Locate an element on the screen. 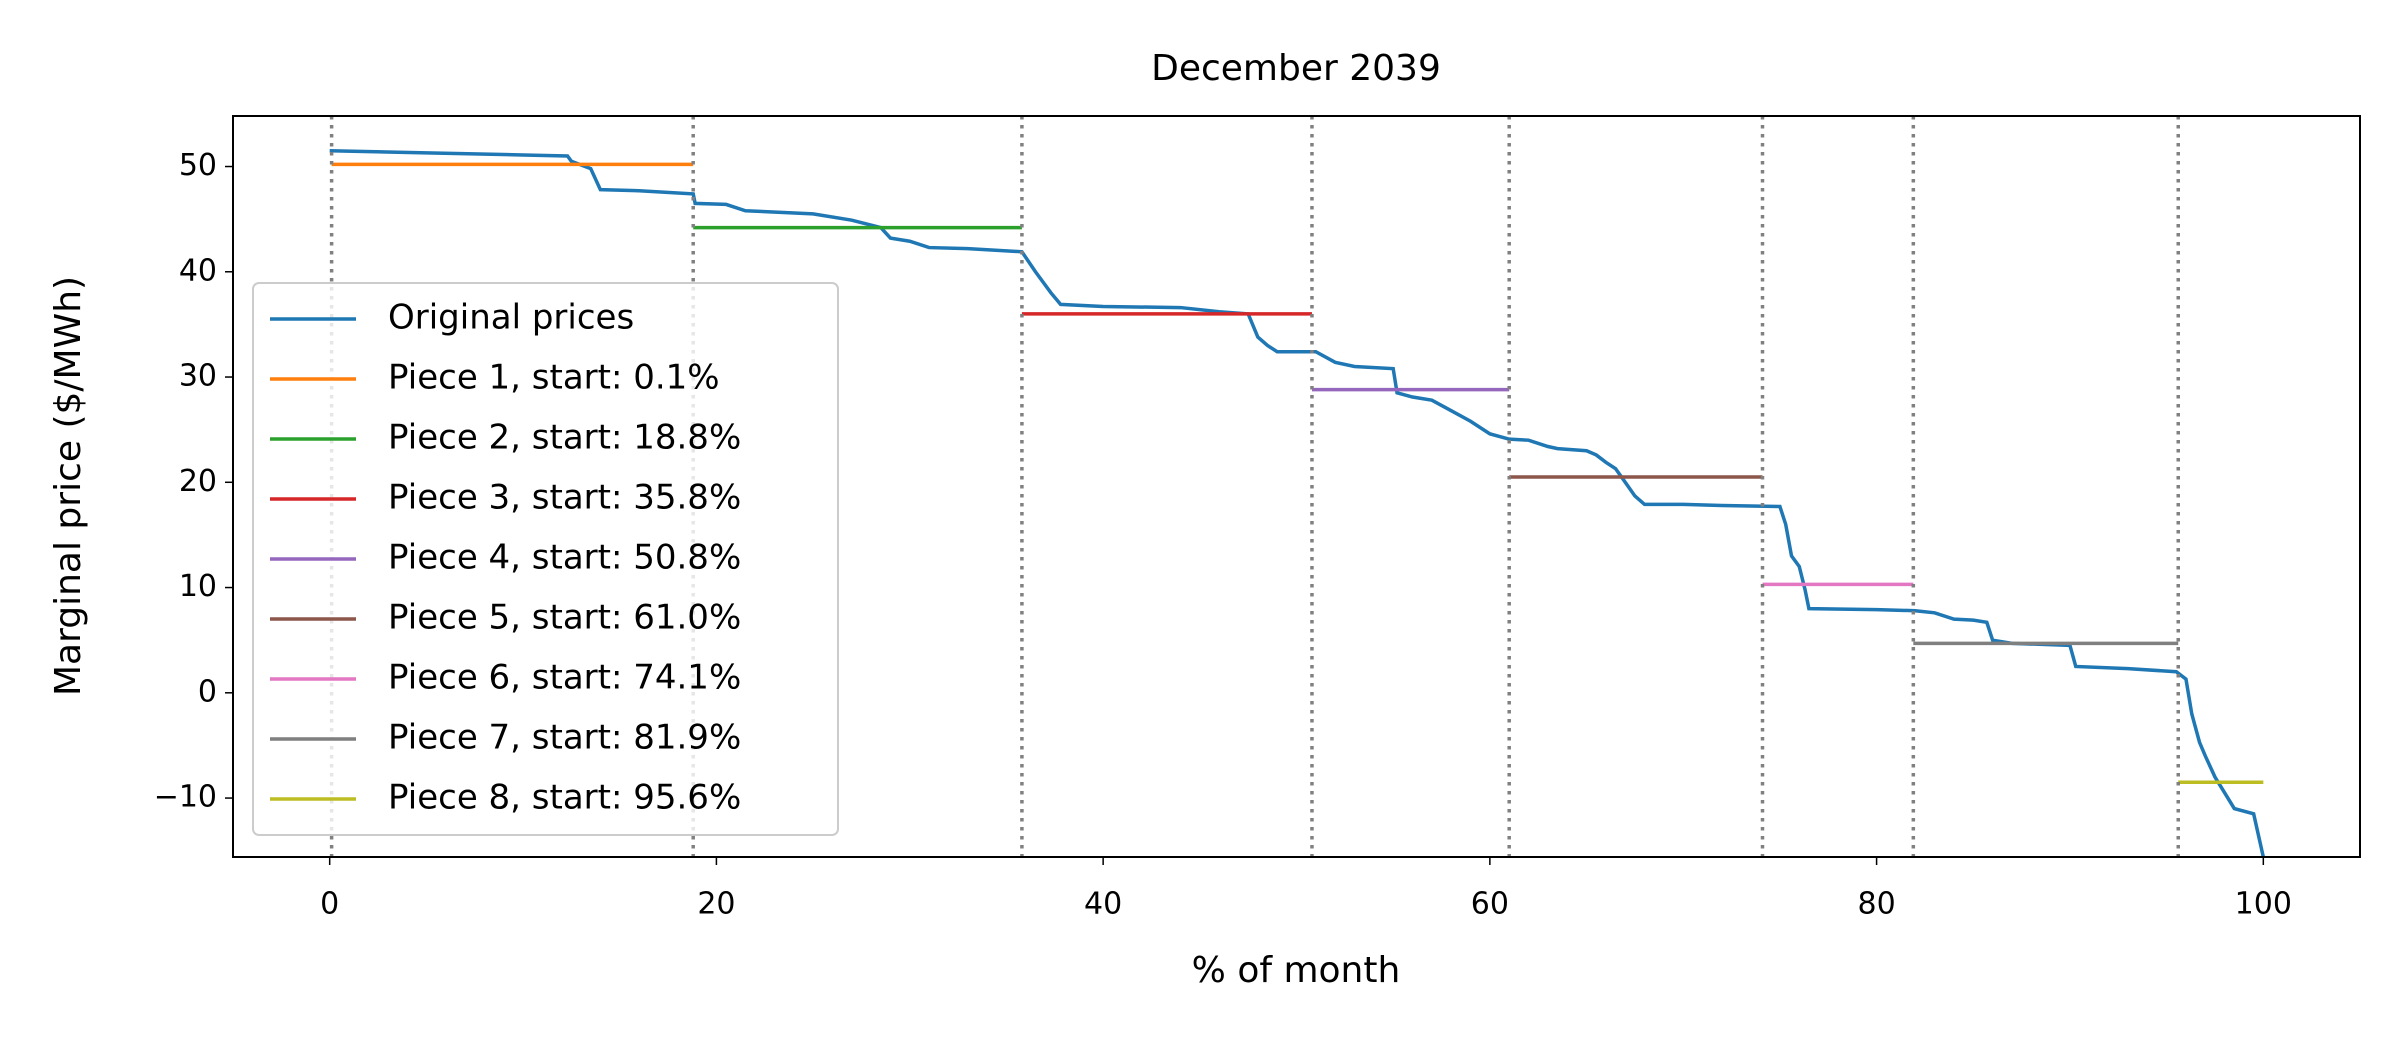 This screenshot has width=2400, height=1050. legend-label: Piece 7, start: 81.9% is located at coordinates (564, 738).